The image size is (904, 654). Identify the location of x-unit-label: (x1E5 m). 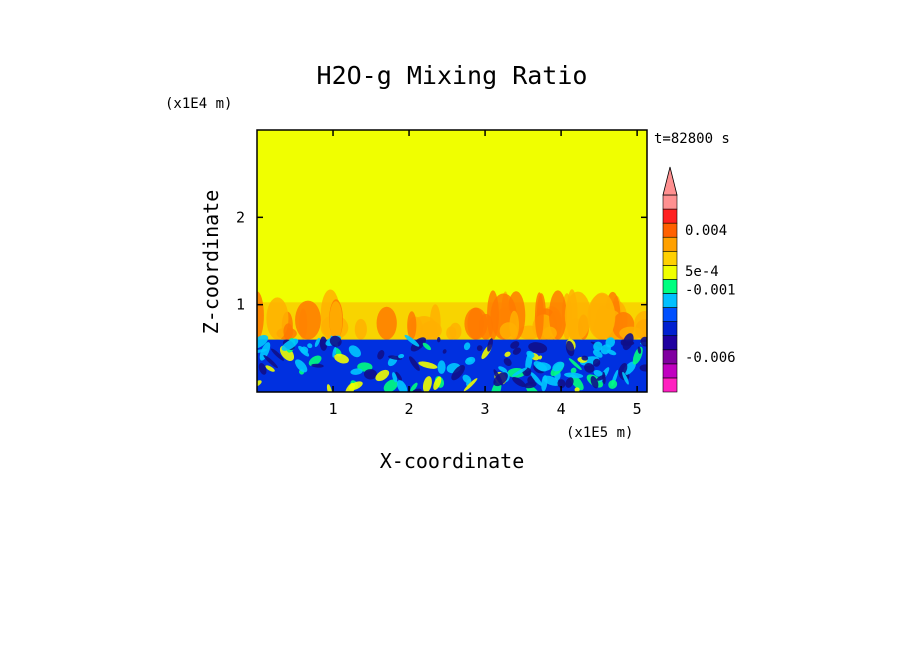
(599, 433).